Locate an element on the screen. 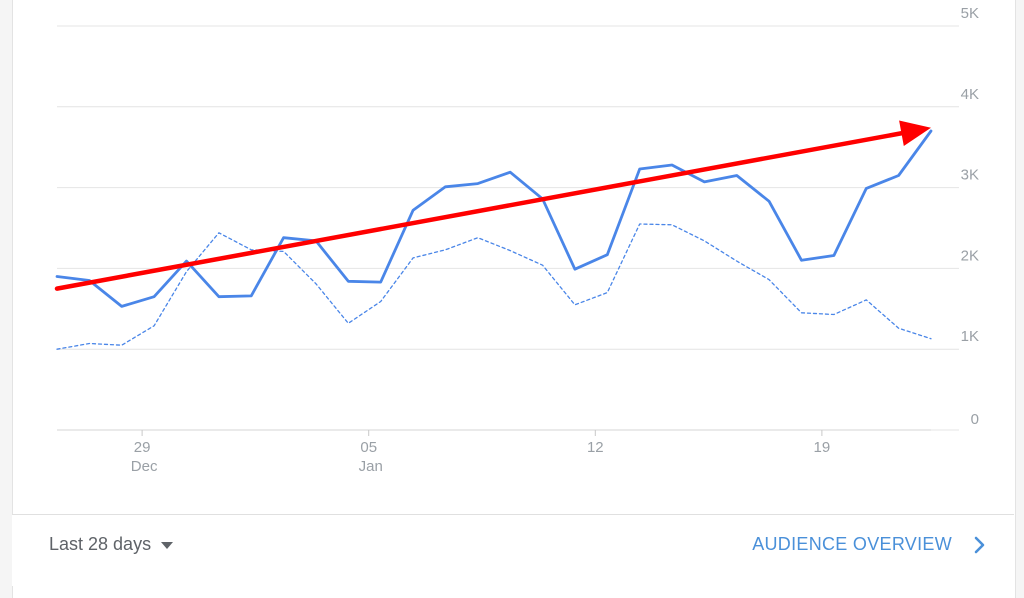 The width and height of the screenshot is (1024, 598). x-tick-day: 19 is located at coordinates (822, 447).